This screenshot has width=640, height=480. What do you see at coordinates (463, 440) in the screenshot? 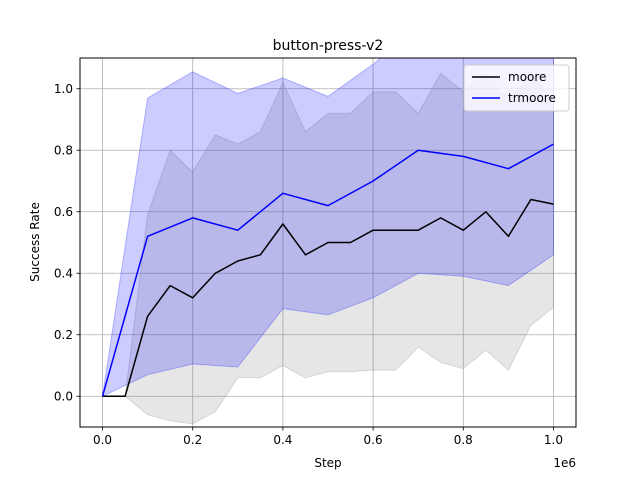
I see `x-tick-label: 0.8` at bounding box center [463, 440].